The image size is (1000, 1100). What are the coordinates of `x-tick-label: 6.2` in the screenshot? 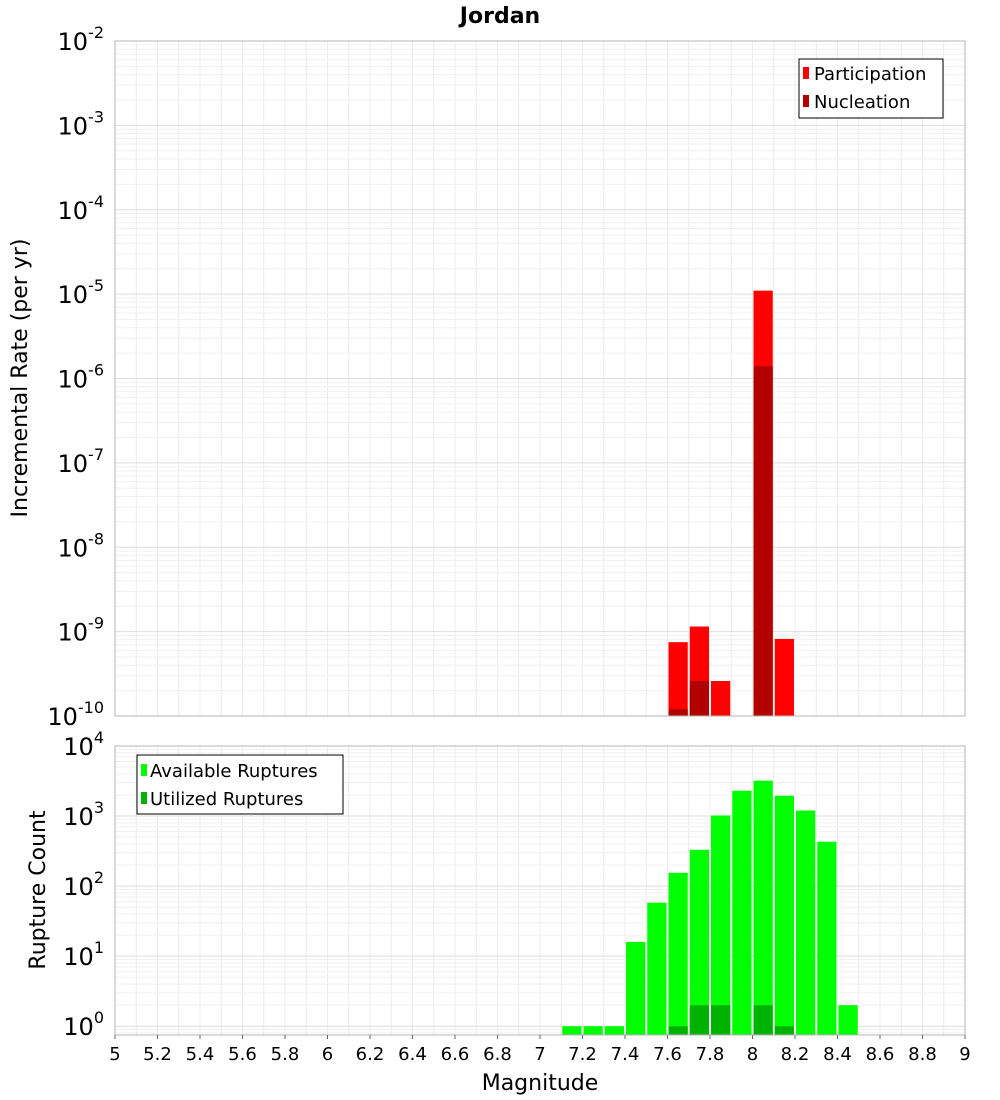 It's located at (370, 1054).